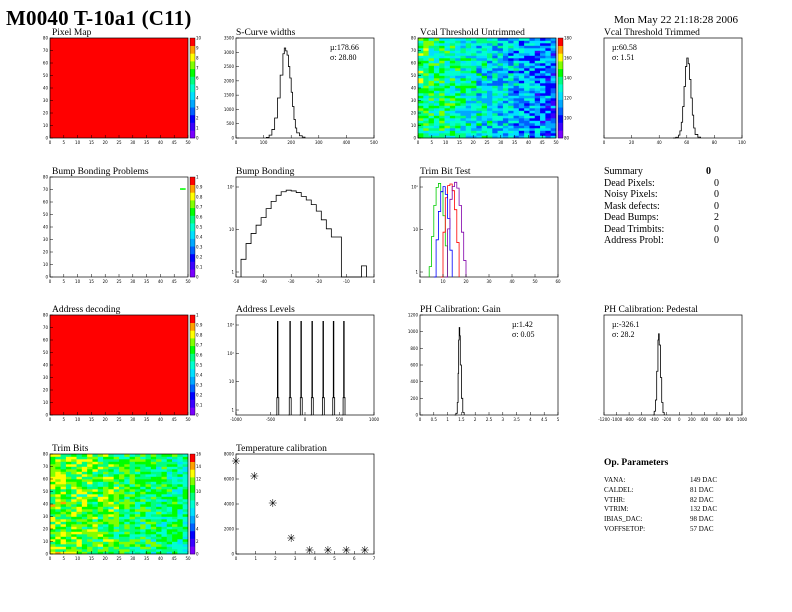 Image resolution: width=792 pixels, height=612 pixels. Describe the element at coordinates (544, 419) in the screenshot. I see `x-tick-label: 4.5` at that location.